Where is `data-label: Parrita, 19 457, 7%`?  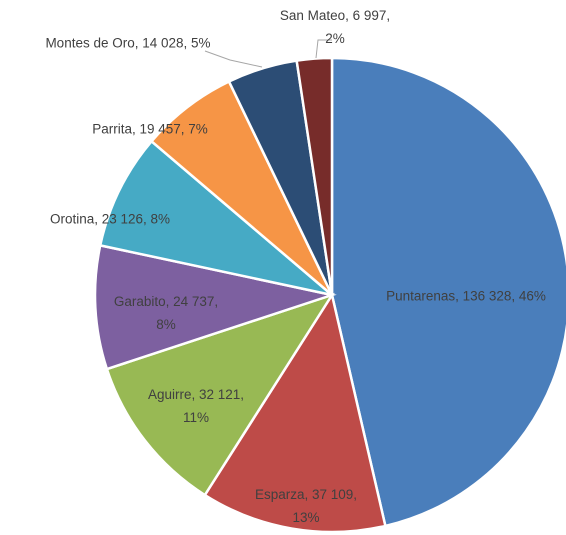 data-label: Parrita, 19 457, 7% is located at coordinates (150, 129).